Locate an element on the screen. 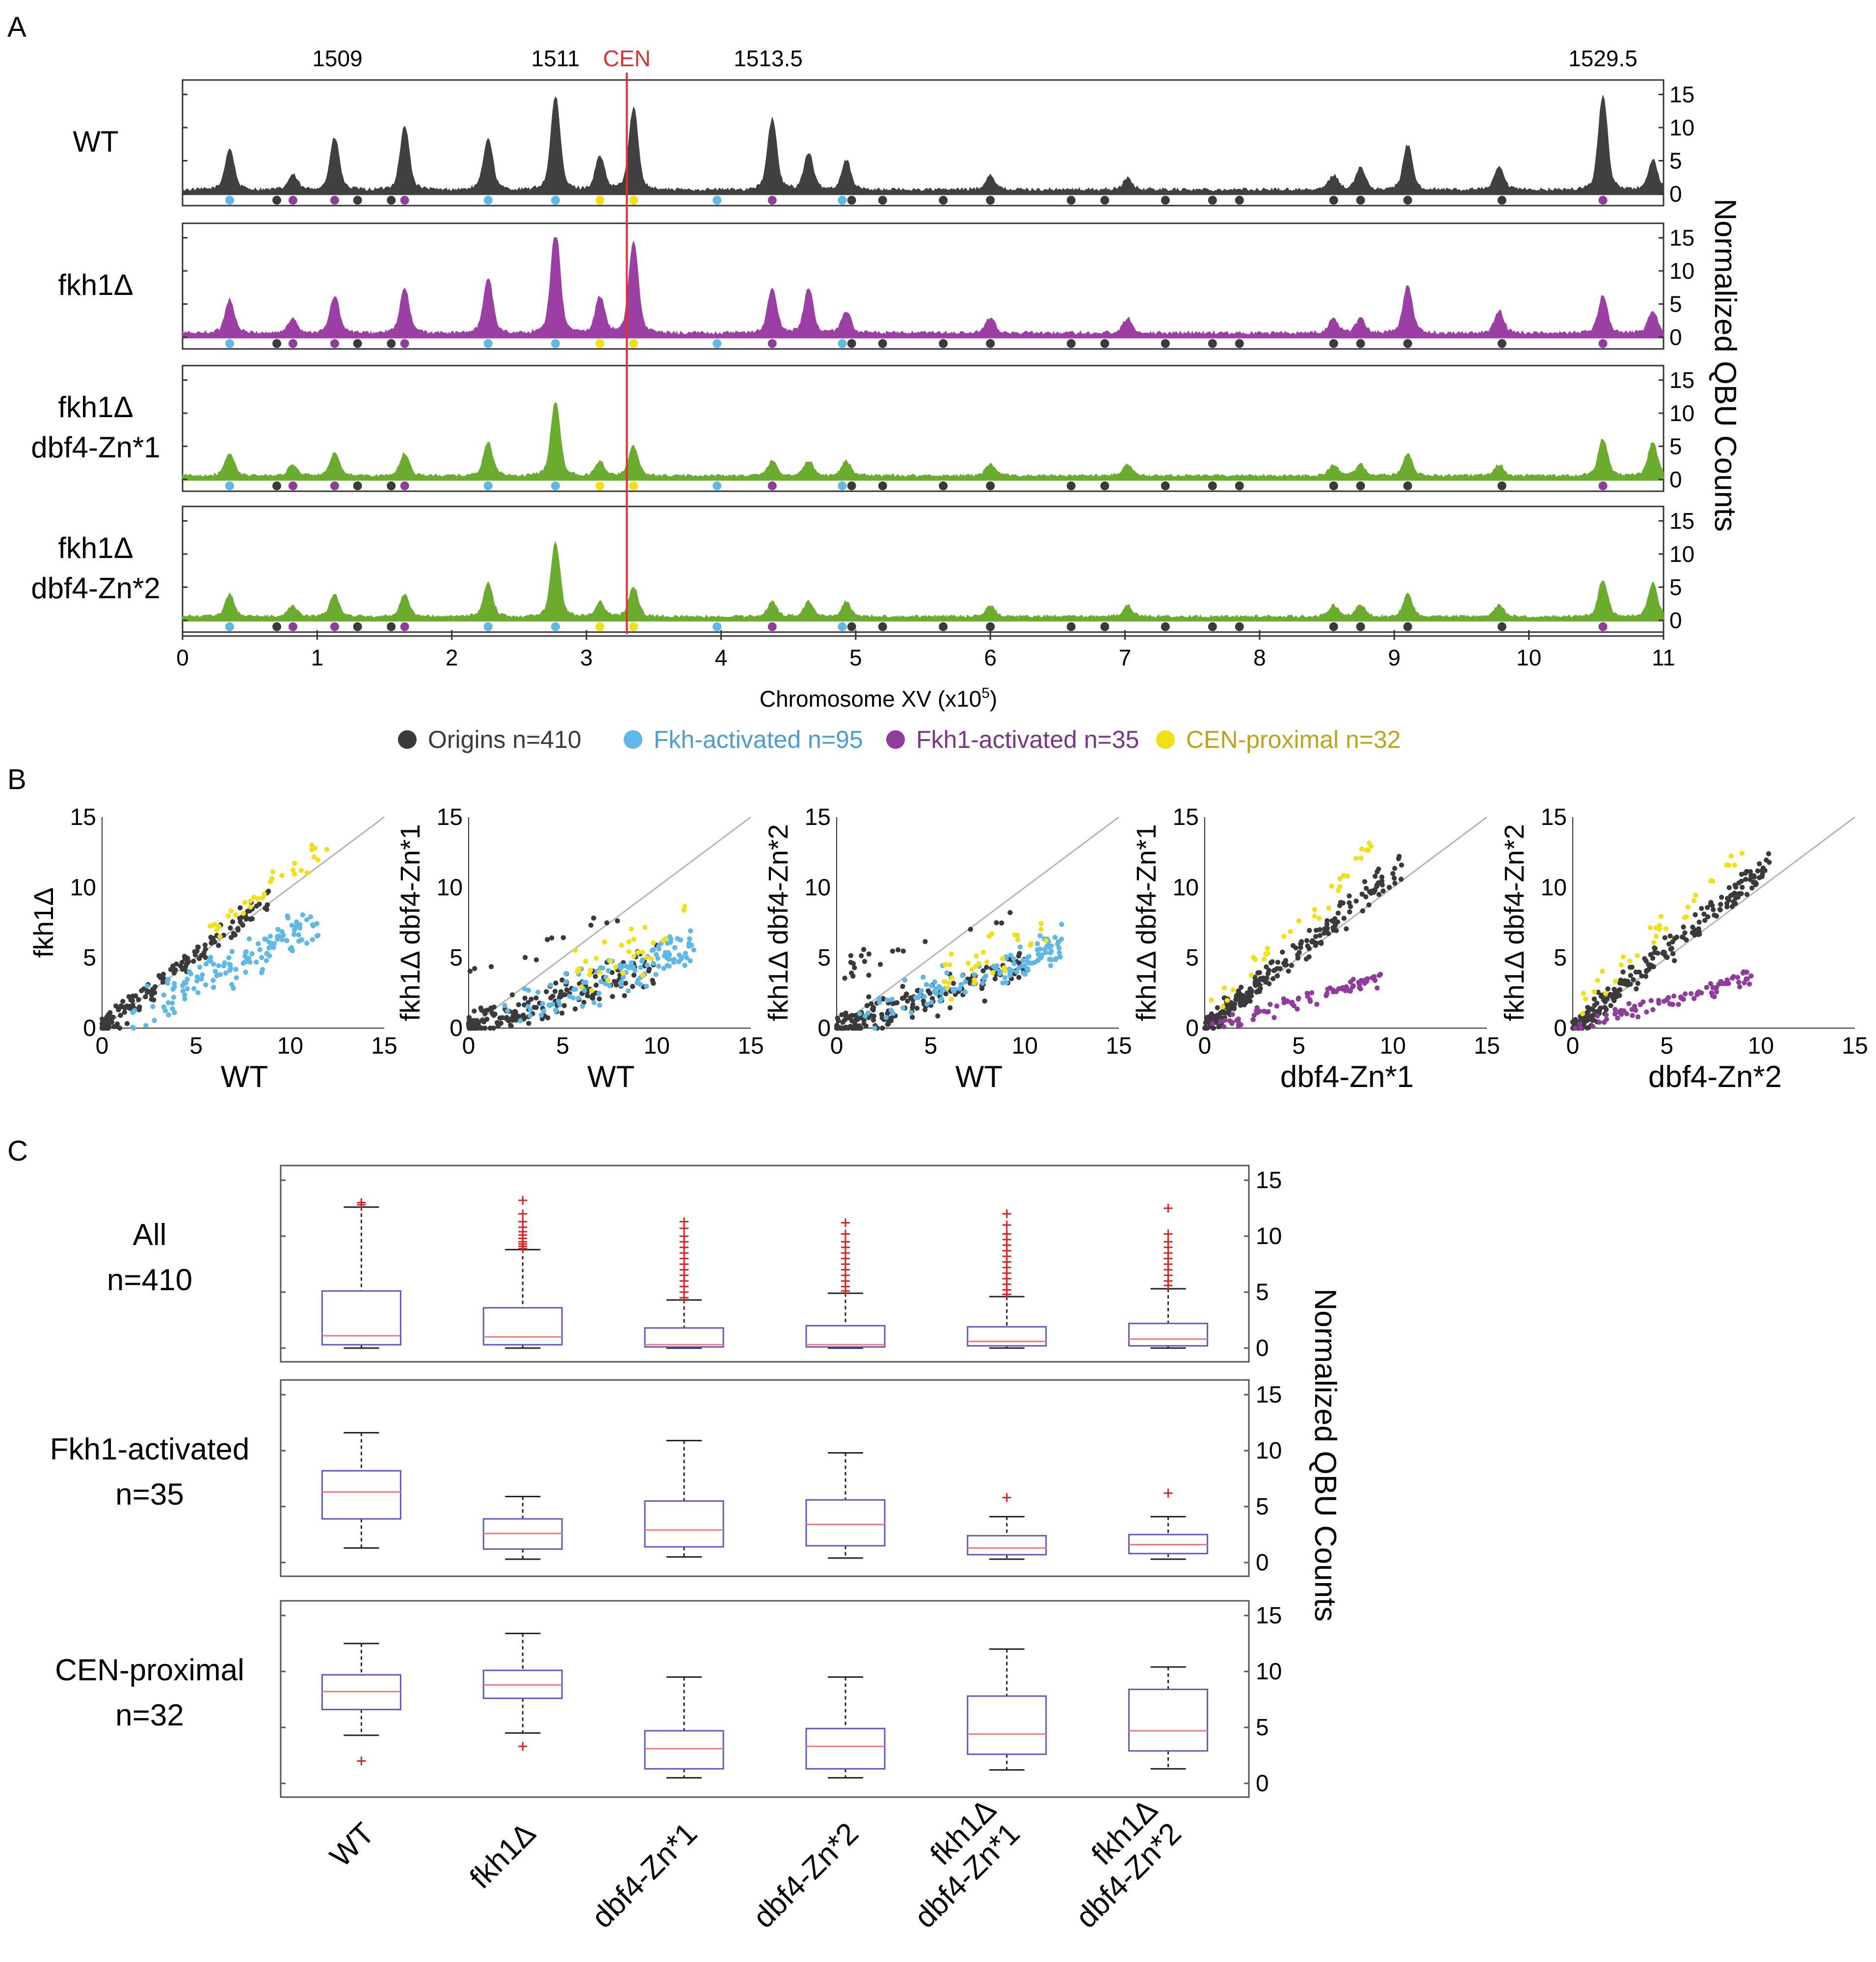  y-tick-label: 10 is located at coordinates (450, 888).